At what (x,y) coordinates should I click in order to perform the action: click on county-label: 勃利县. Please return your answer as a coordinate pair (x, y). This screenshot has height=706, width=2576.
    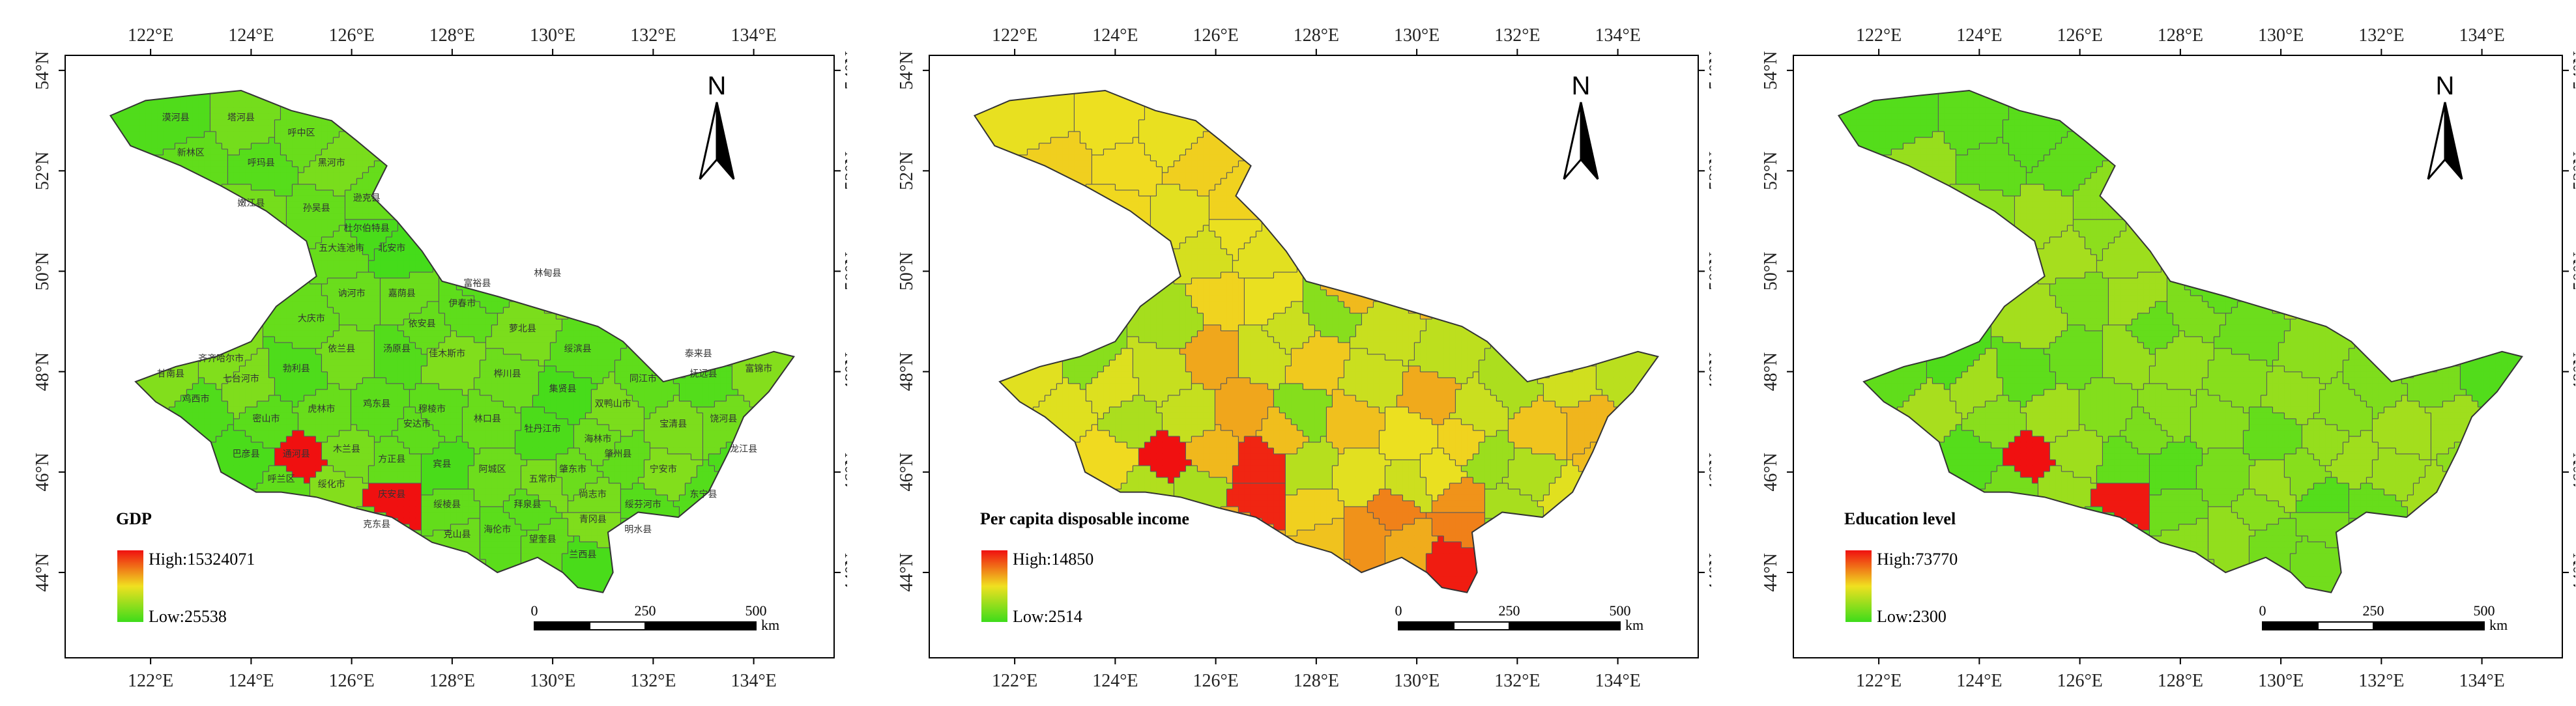
    Looking at the image, I should click on (296, 369).